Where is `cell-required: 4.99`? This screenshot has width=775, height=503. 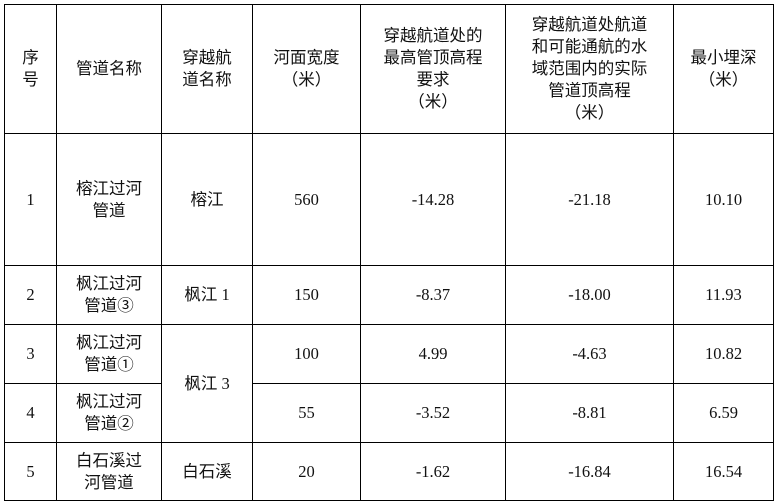 cell-required: 4.99 is located at coordinates (433, 354).